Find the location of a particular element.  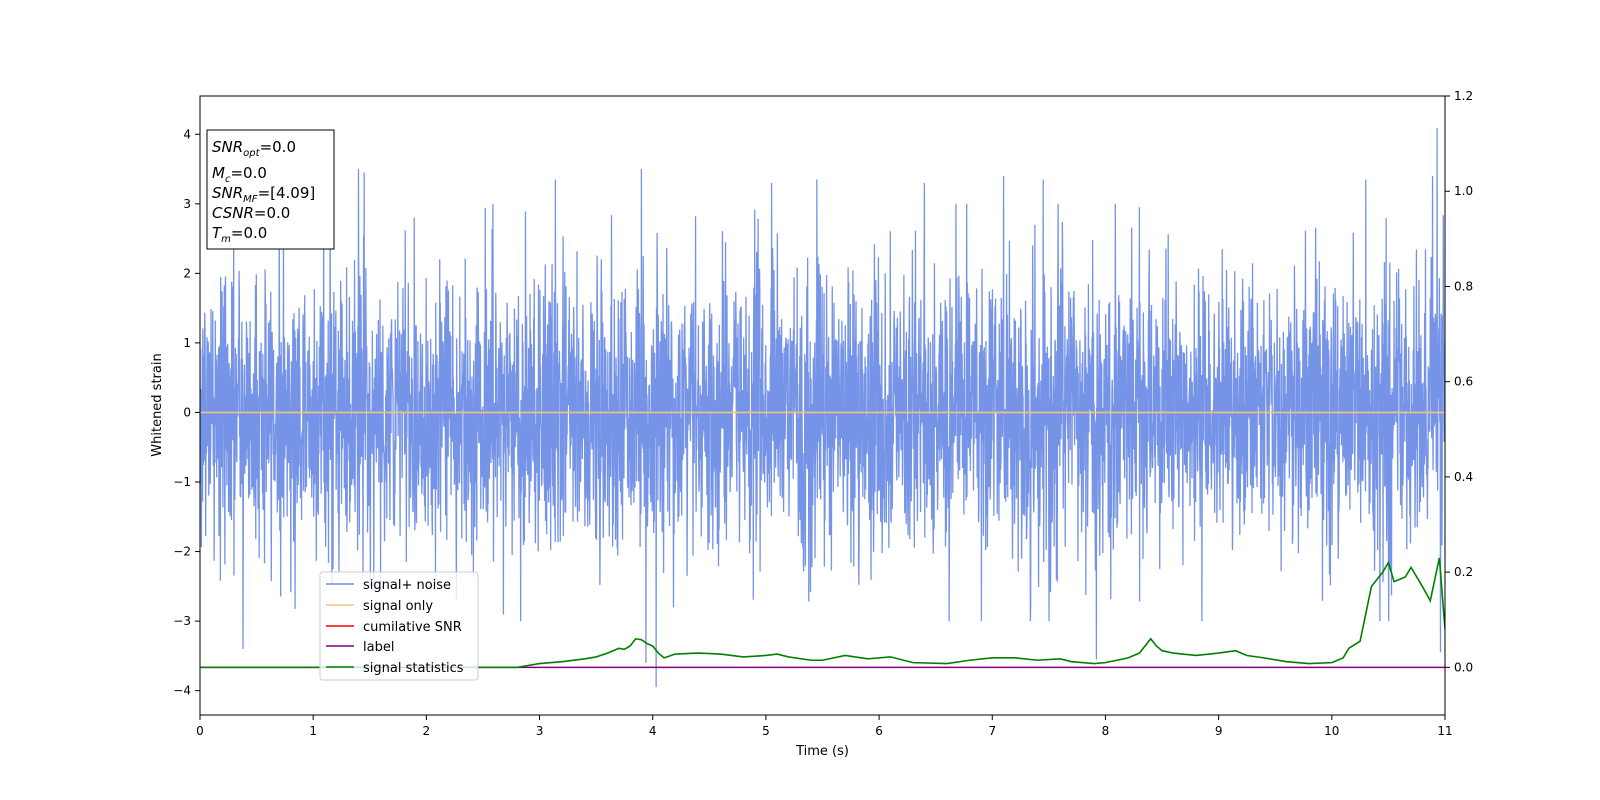

legend-label-cumulative-snr: cumilative SNR is located at coordinates (412, 627).